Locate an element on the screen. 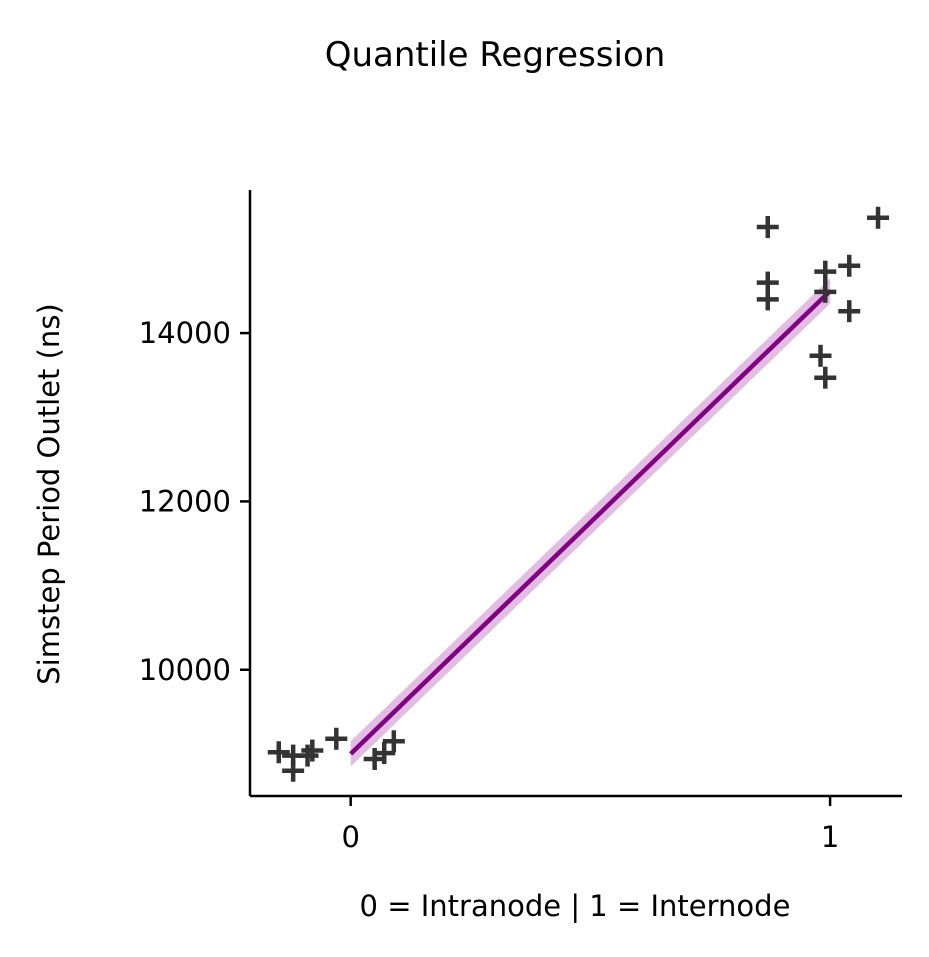 This screenshot has width=929, height=957. y-axis-label: Simstep Period Outlet (ns) is located at coordinates (49, 494).